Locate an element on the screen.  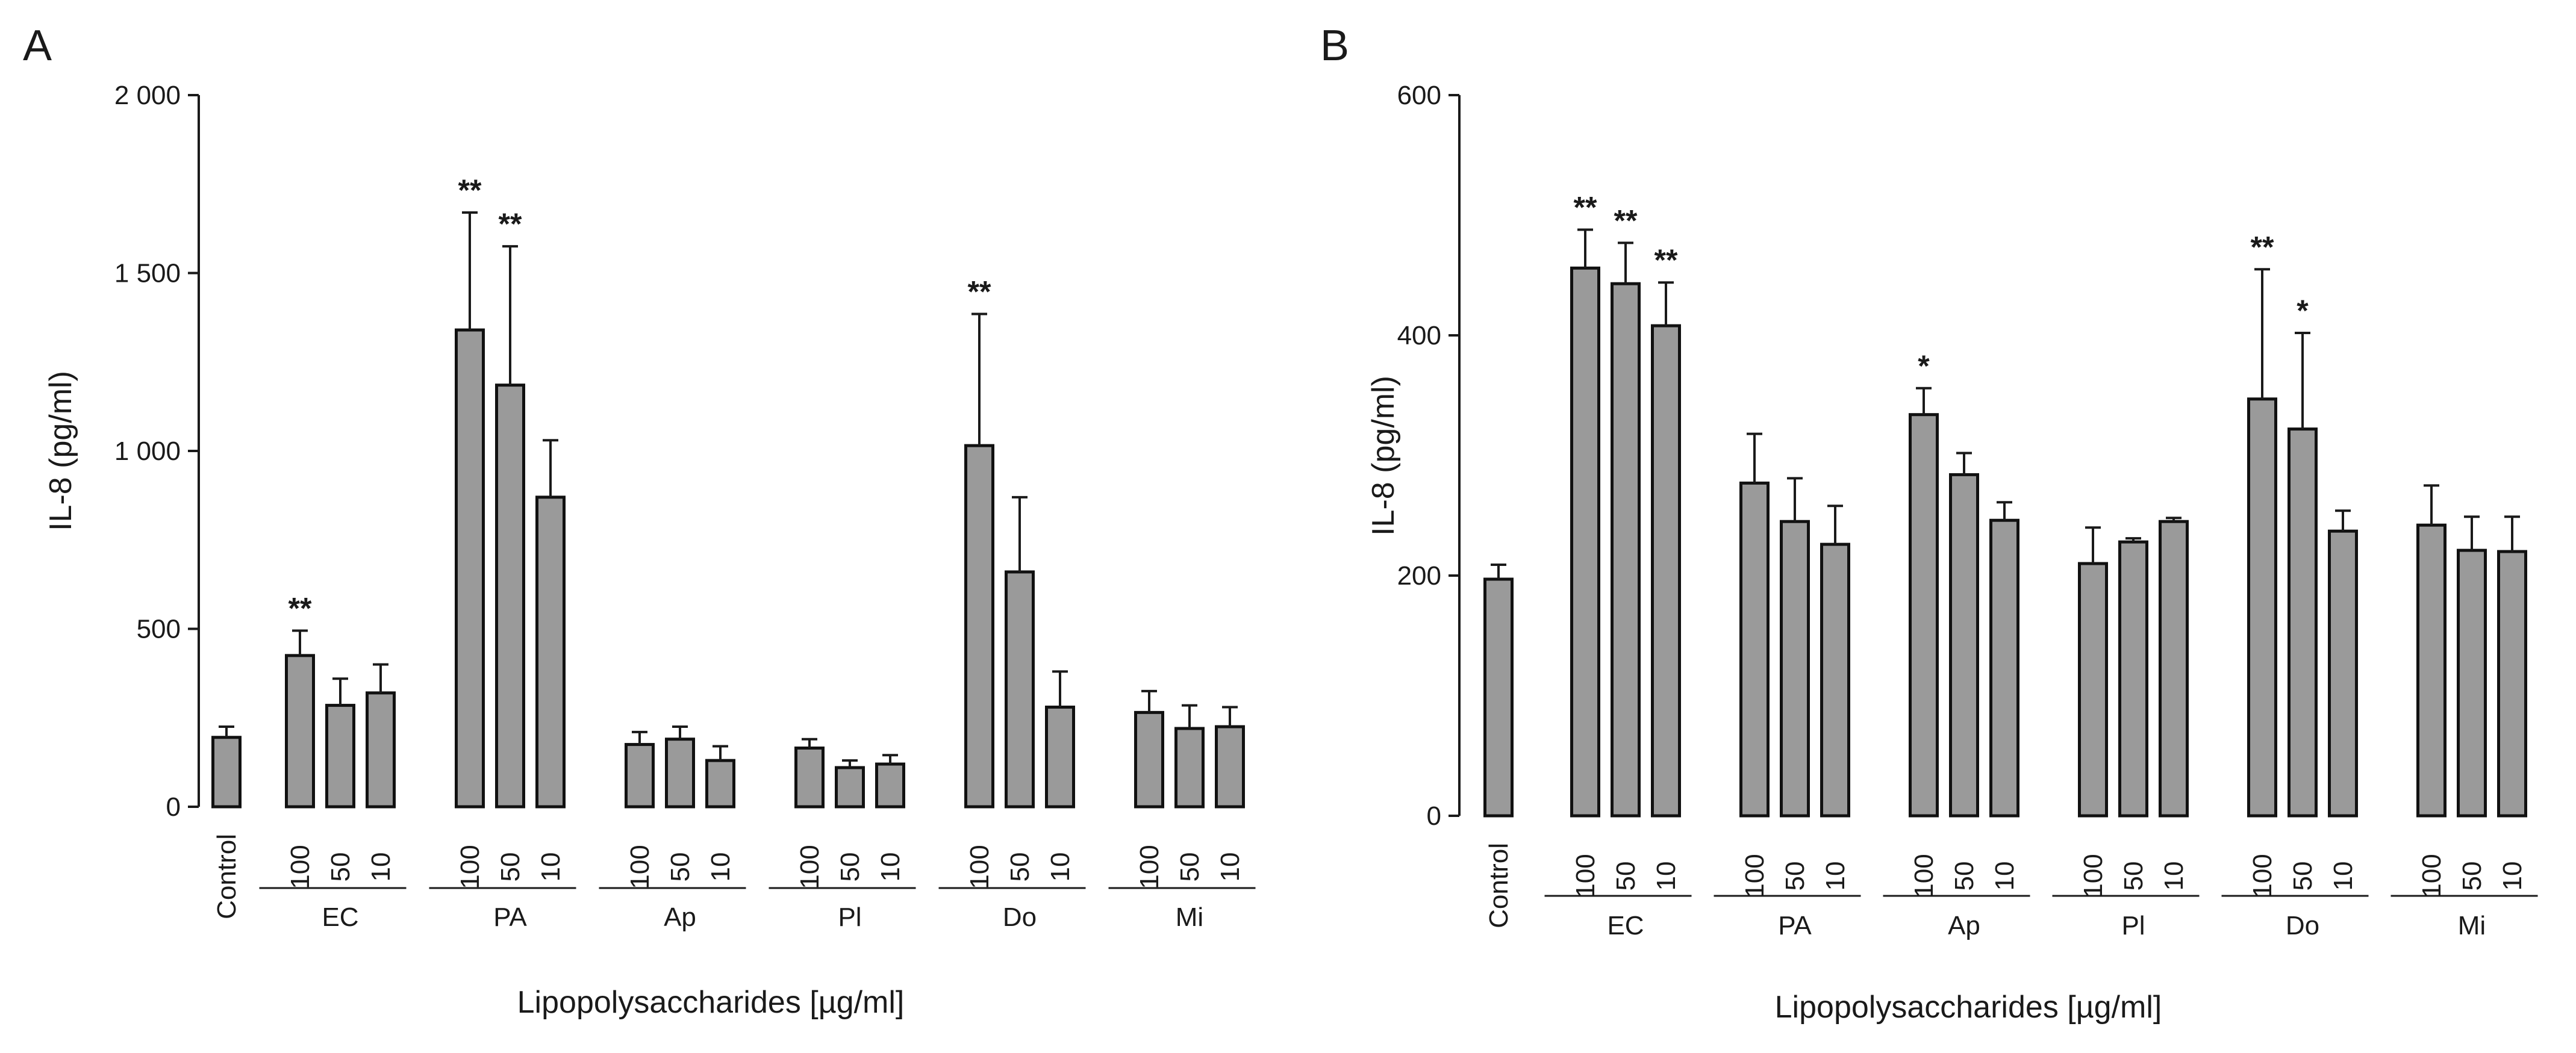
panel-b-letter: B is located at coordinates (1334, 46).